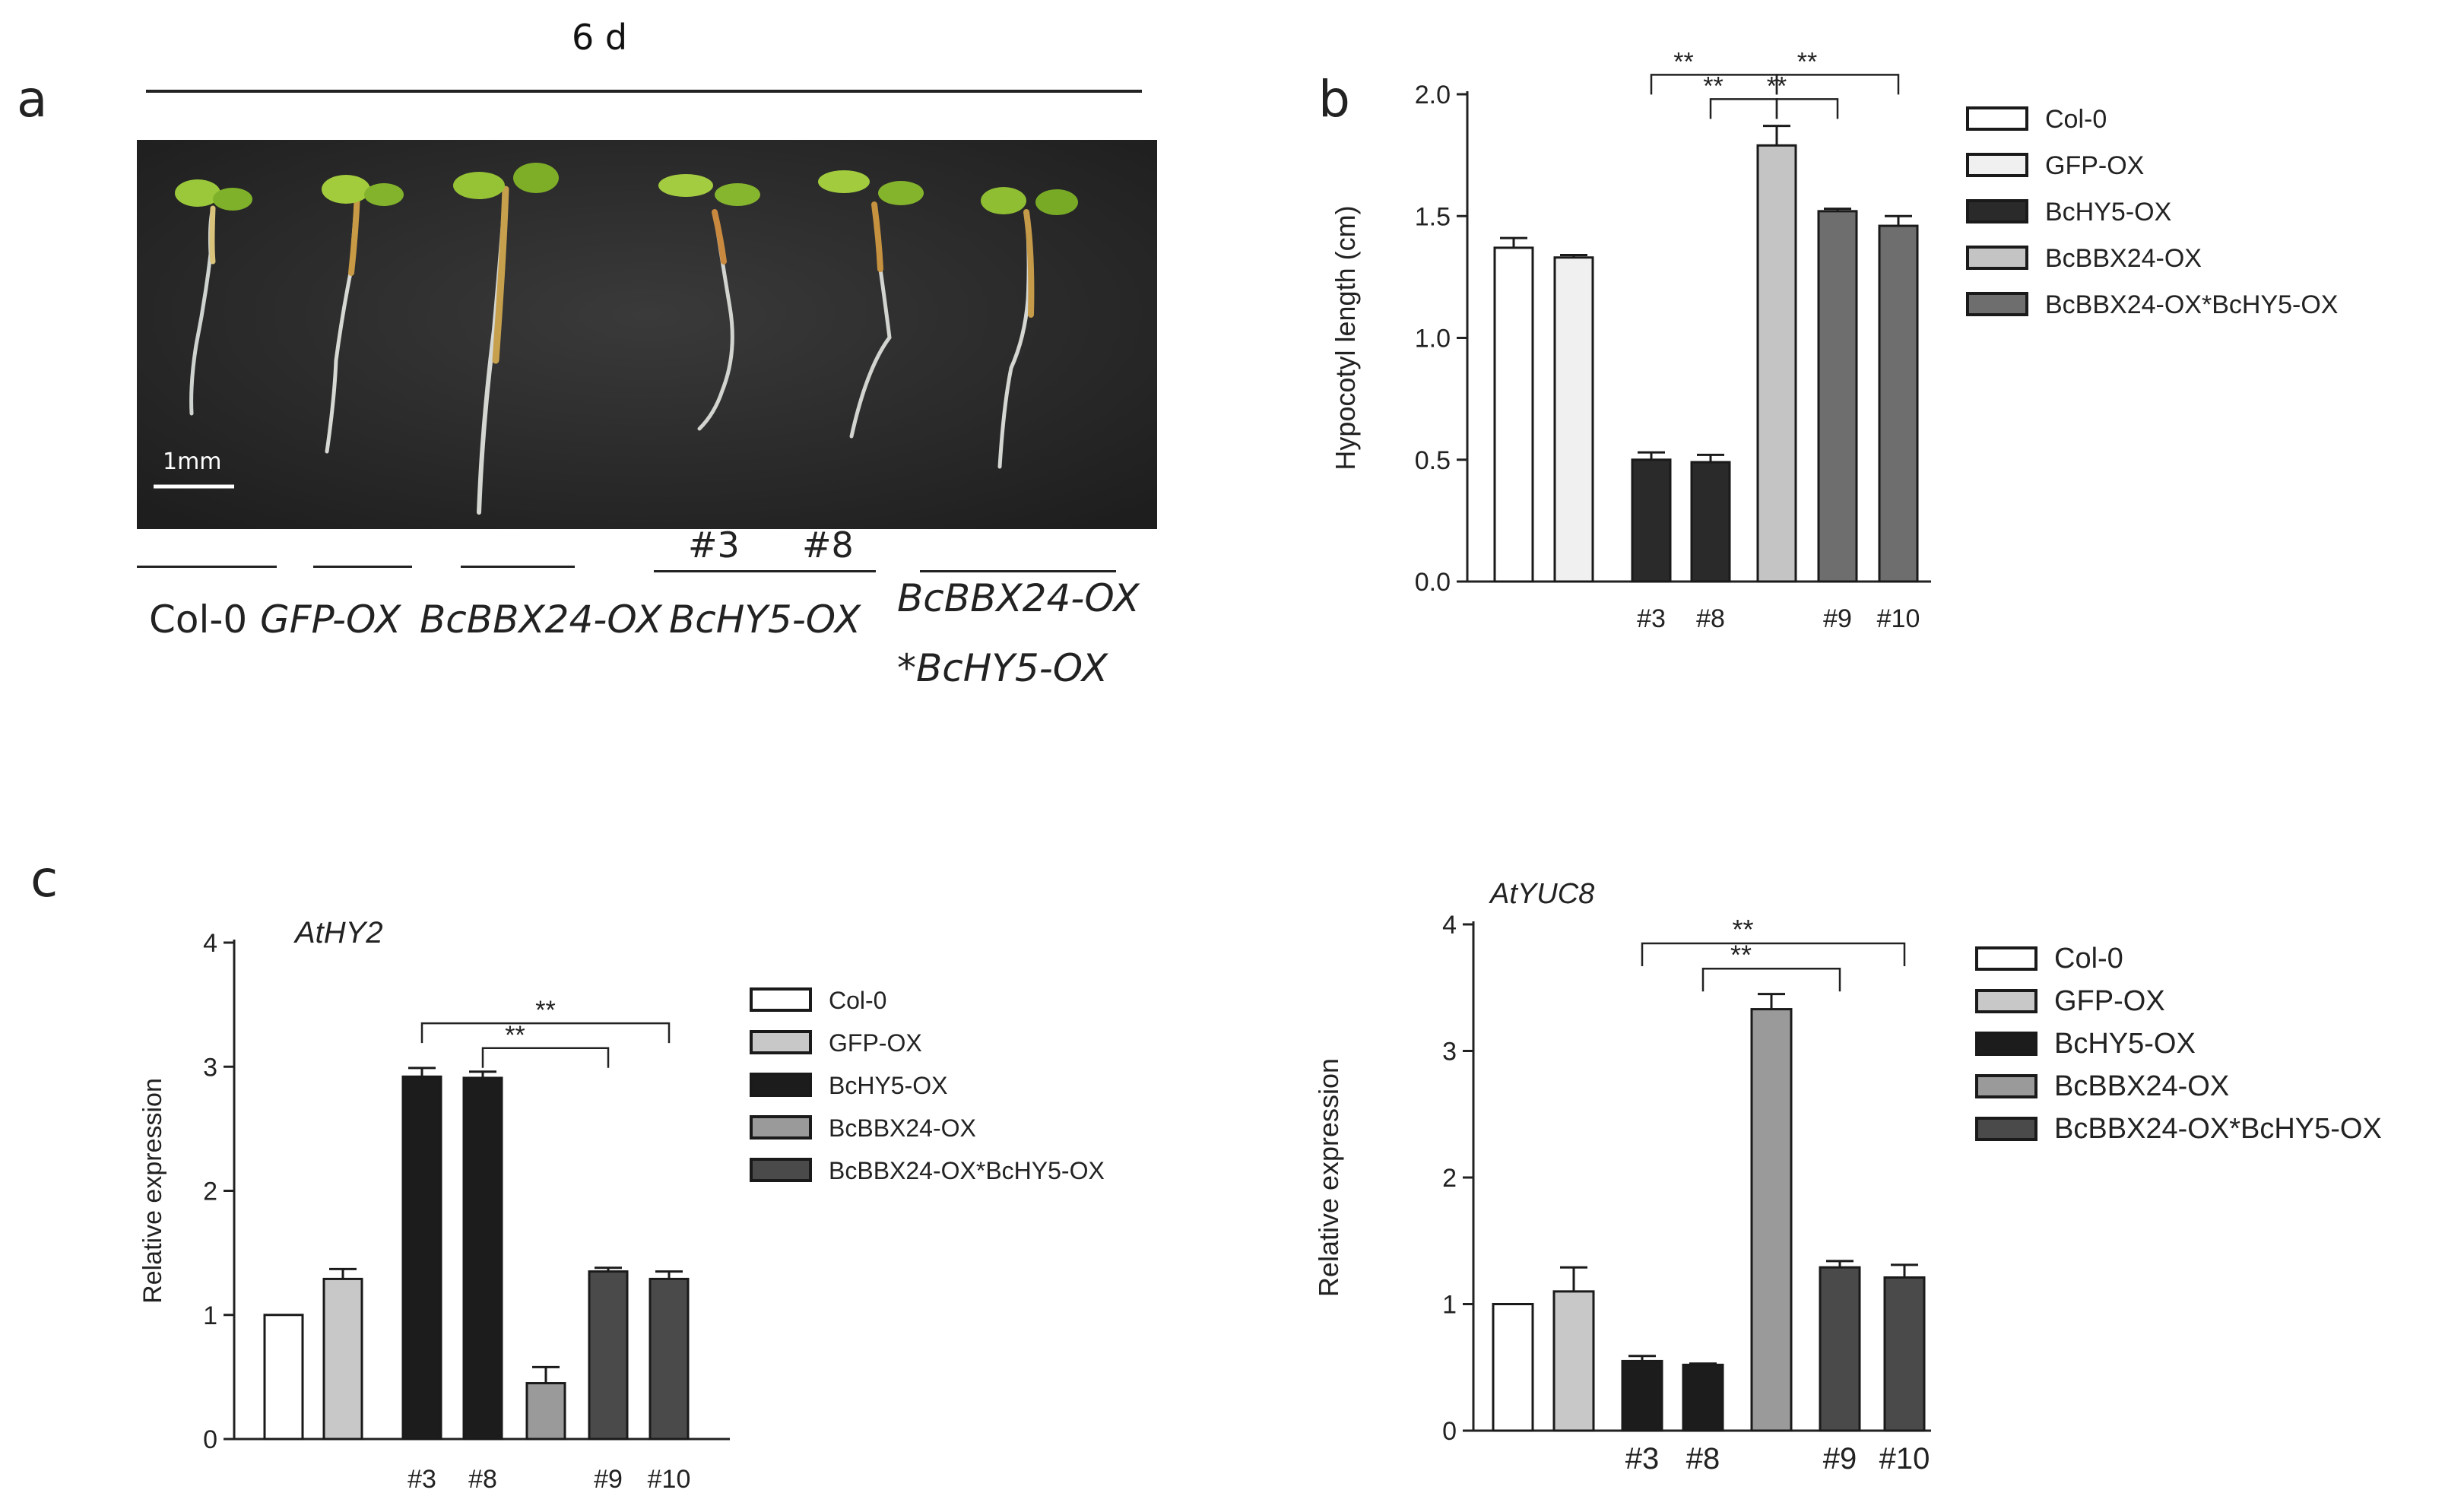  What do you see at coordinates (1905, 1459) in the screenshot?
I see `c2-x-tick-label: #10` at bounding box center [1905, 1459].